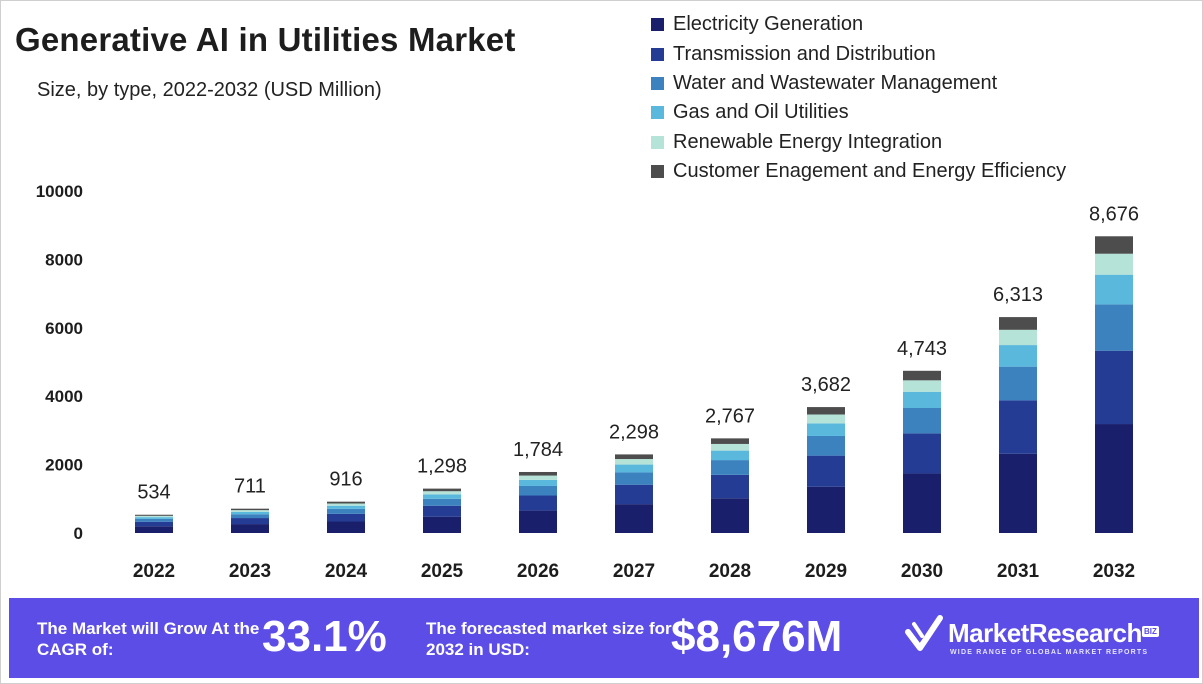  I want to click on brand-tagline: WIDE RANGE OF GLOBAL MARKET REPORTS, so click(1049, 652).